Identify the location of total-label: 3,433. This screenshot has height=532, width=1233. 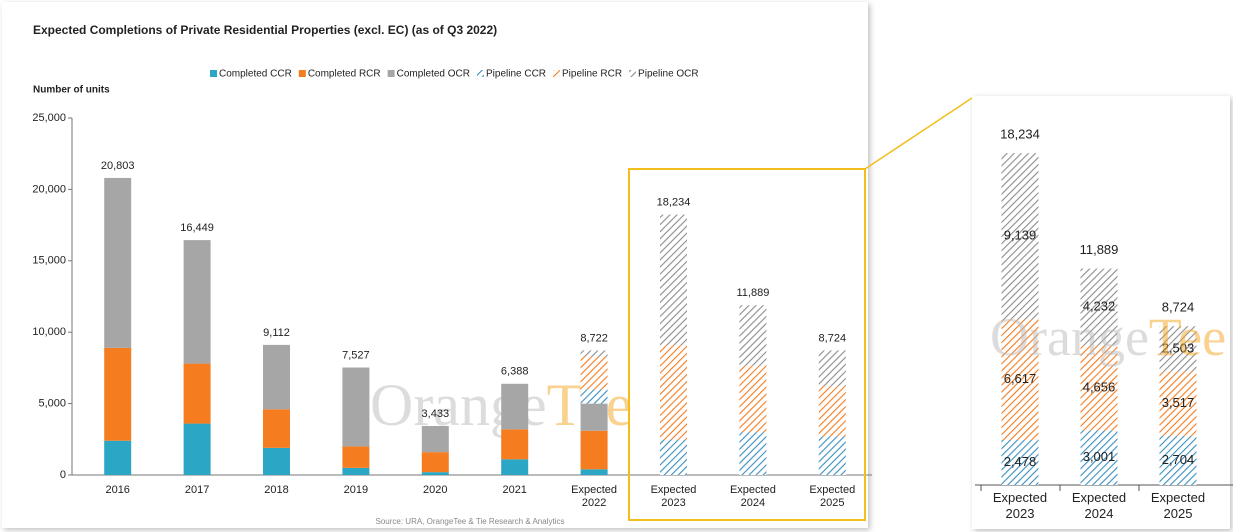
(436, 414).